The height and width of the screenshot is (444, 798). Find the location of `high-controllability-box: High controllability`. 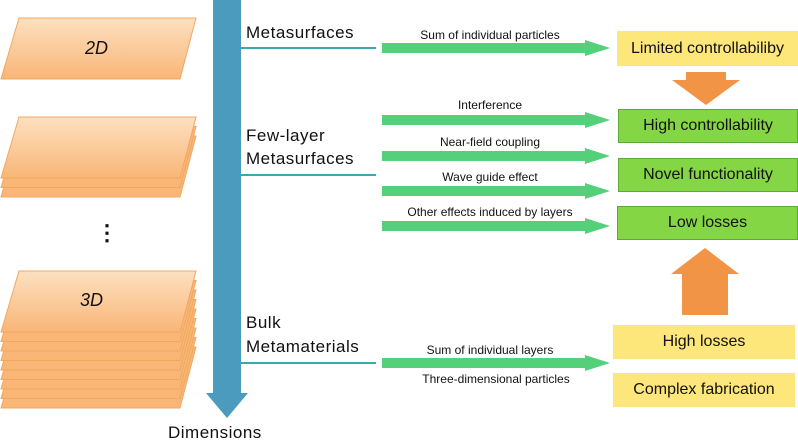

high-controllability-box: High controllability is located at coordinates (708, 126).